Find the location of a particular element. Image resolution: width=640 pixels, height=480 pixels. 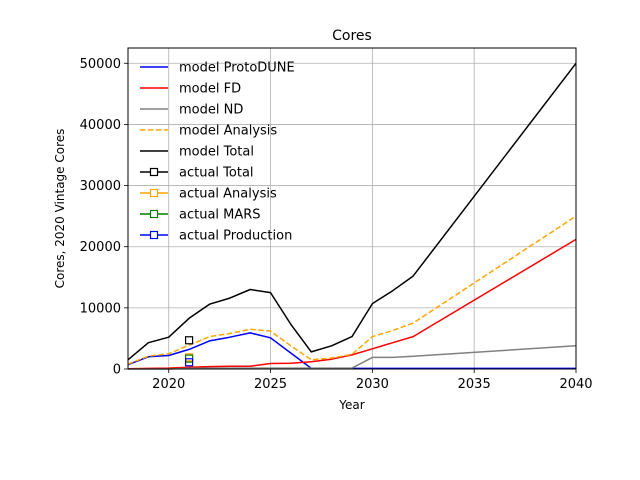

legend-label-actual-analysis: actual Analysis is located at coordinates (228, 194).